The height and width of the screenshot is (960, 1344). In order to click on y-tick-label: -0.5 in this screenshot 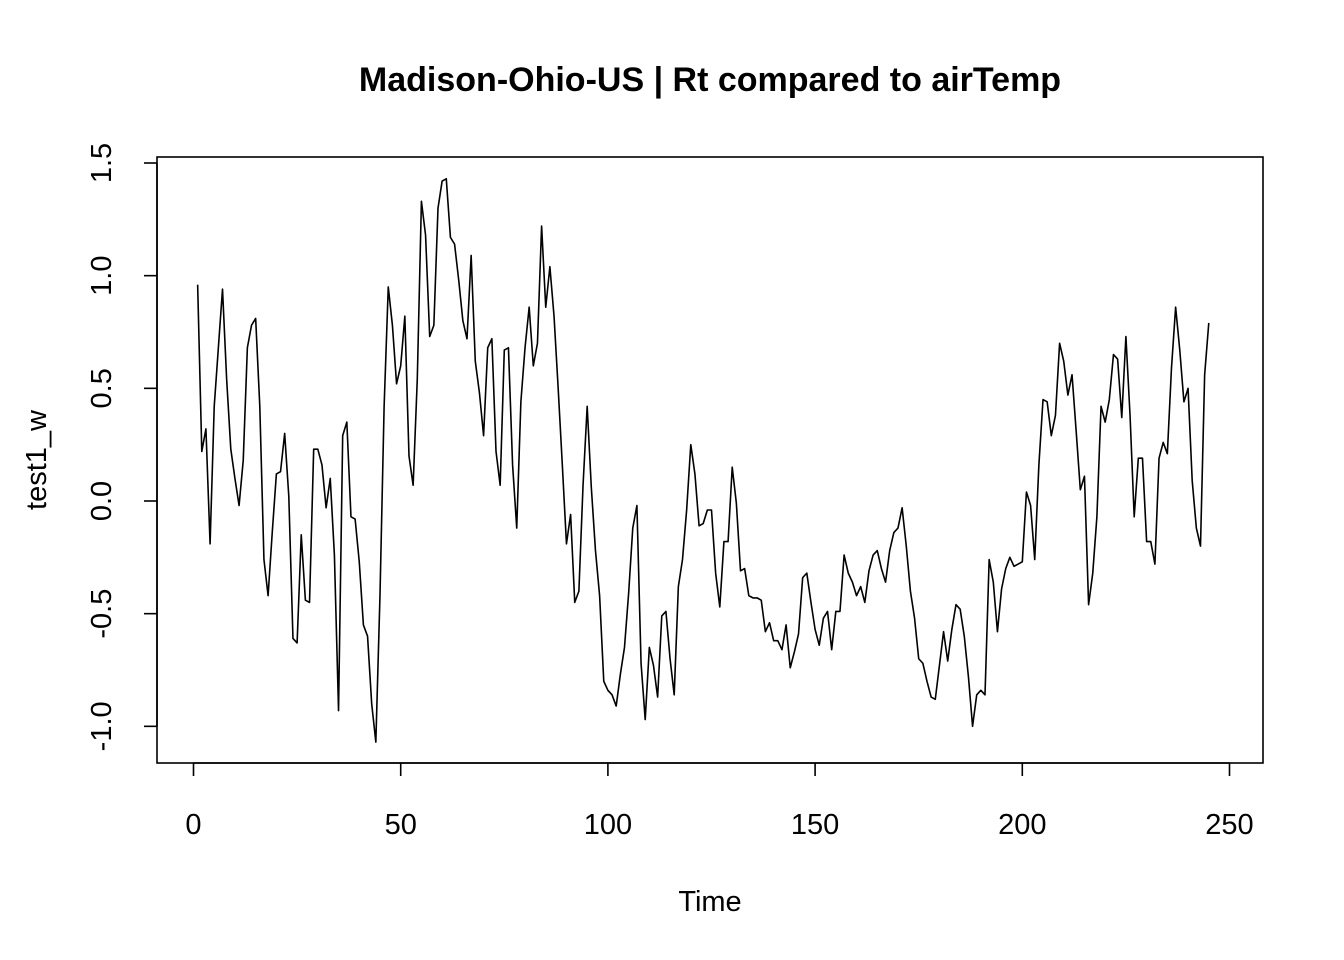, I will do `click(102, 614)`.